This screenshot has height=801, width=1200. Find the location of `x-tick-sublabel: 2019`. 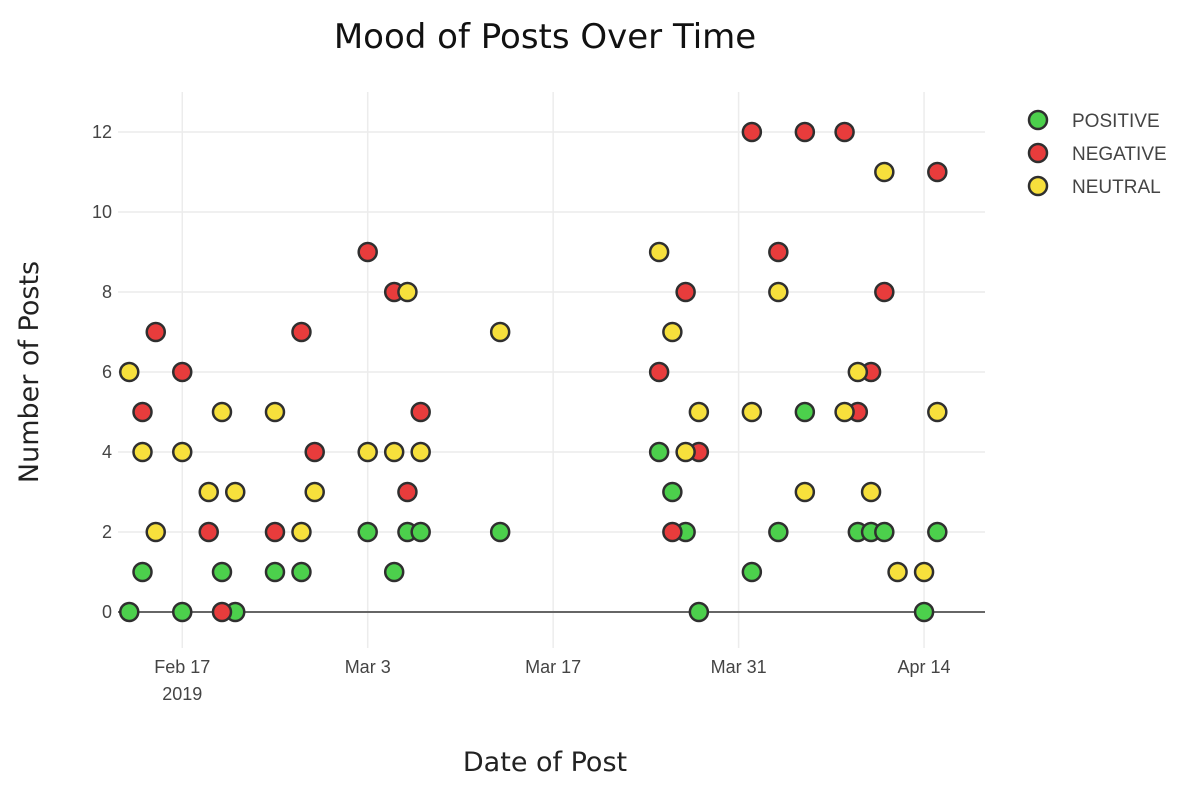

x-tick-sublabel: 2019 is located at coordinates (182, 694).